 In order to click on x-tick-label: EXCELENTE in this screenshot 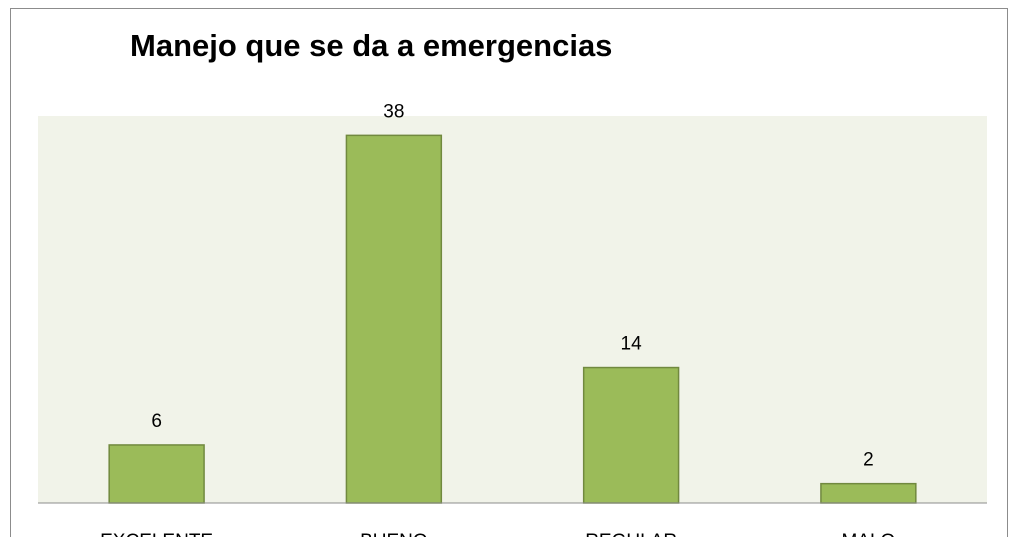, I will do `click(156, 534)`.